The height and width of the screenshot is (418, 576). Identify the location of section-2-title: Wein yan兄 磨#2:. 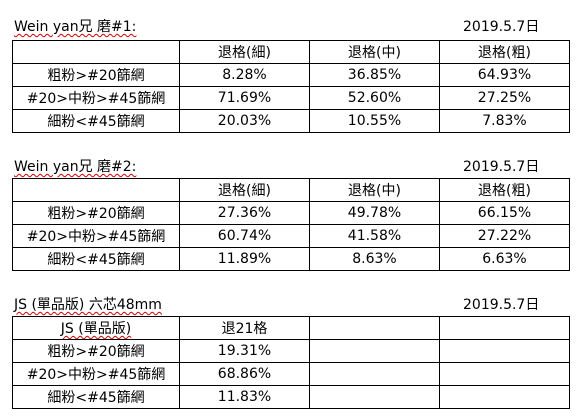
(75, 166).